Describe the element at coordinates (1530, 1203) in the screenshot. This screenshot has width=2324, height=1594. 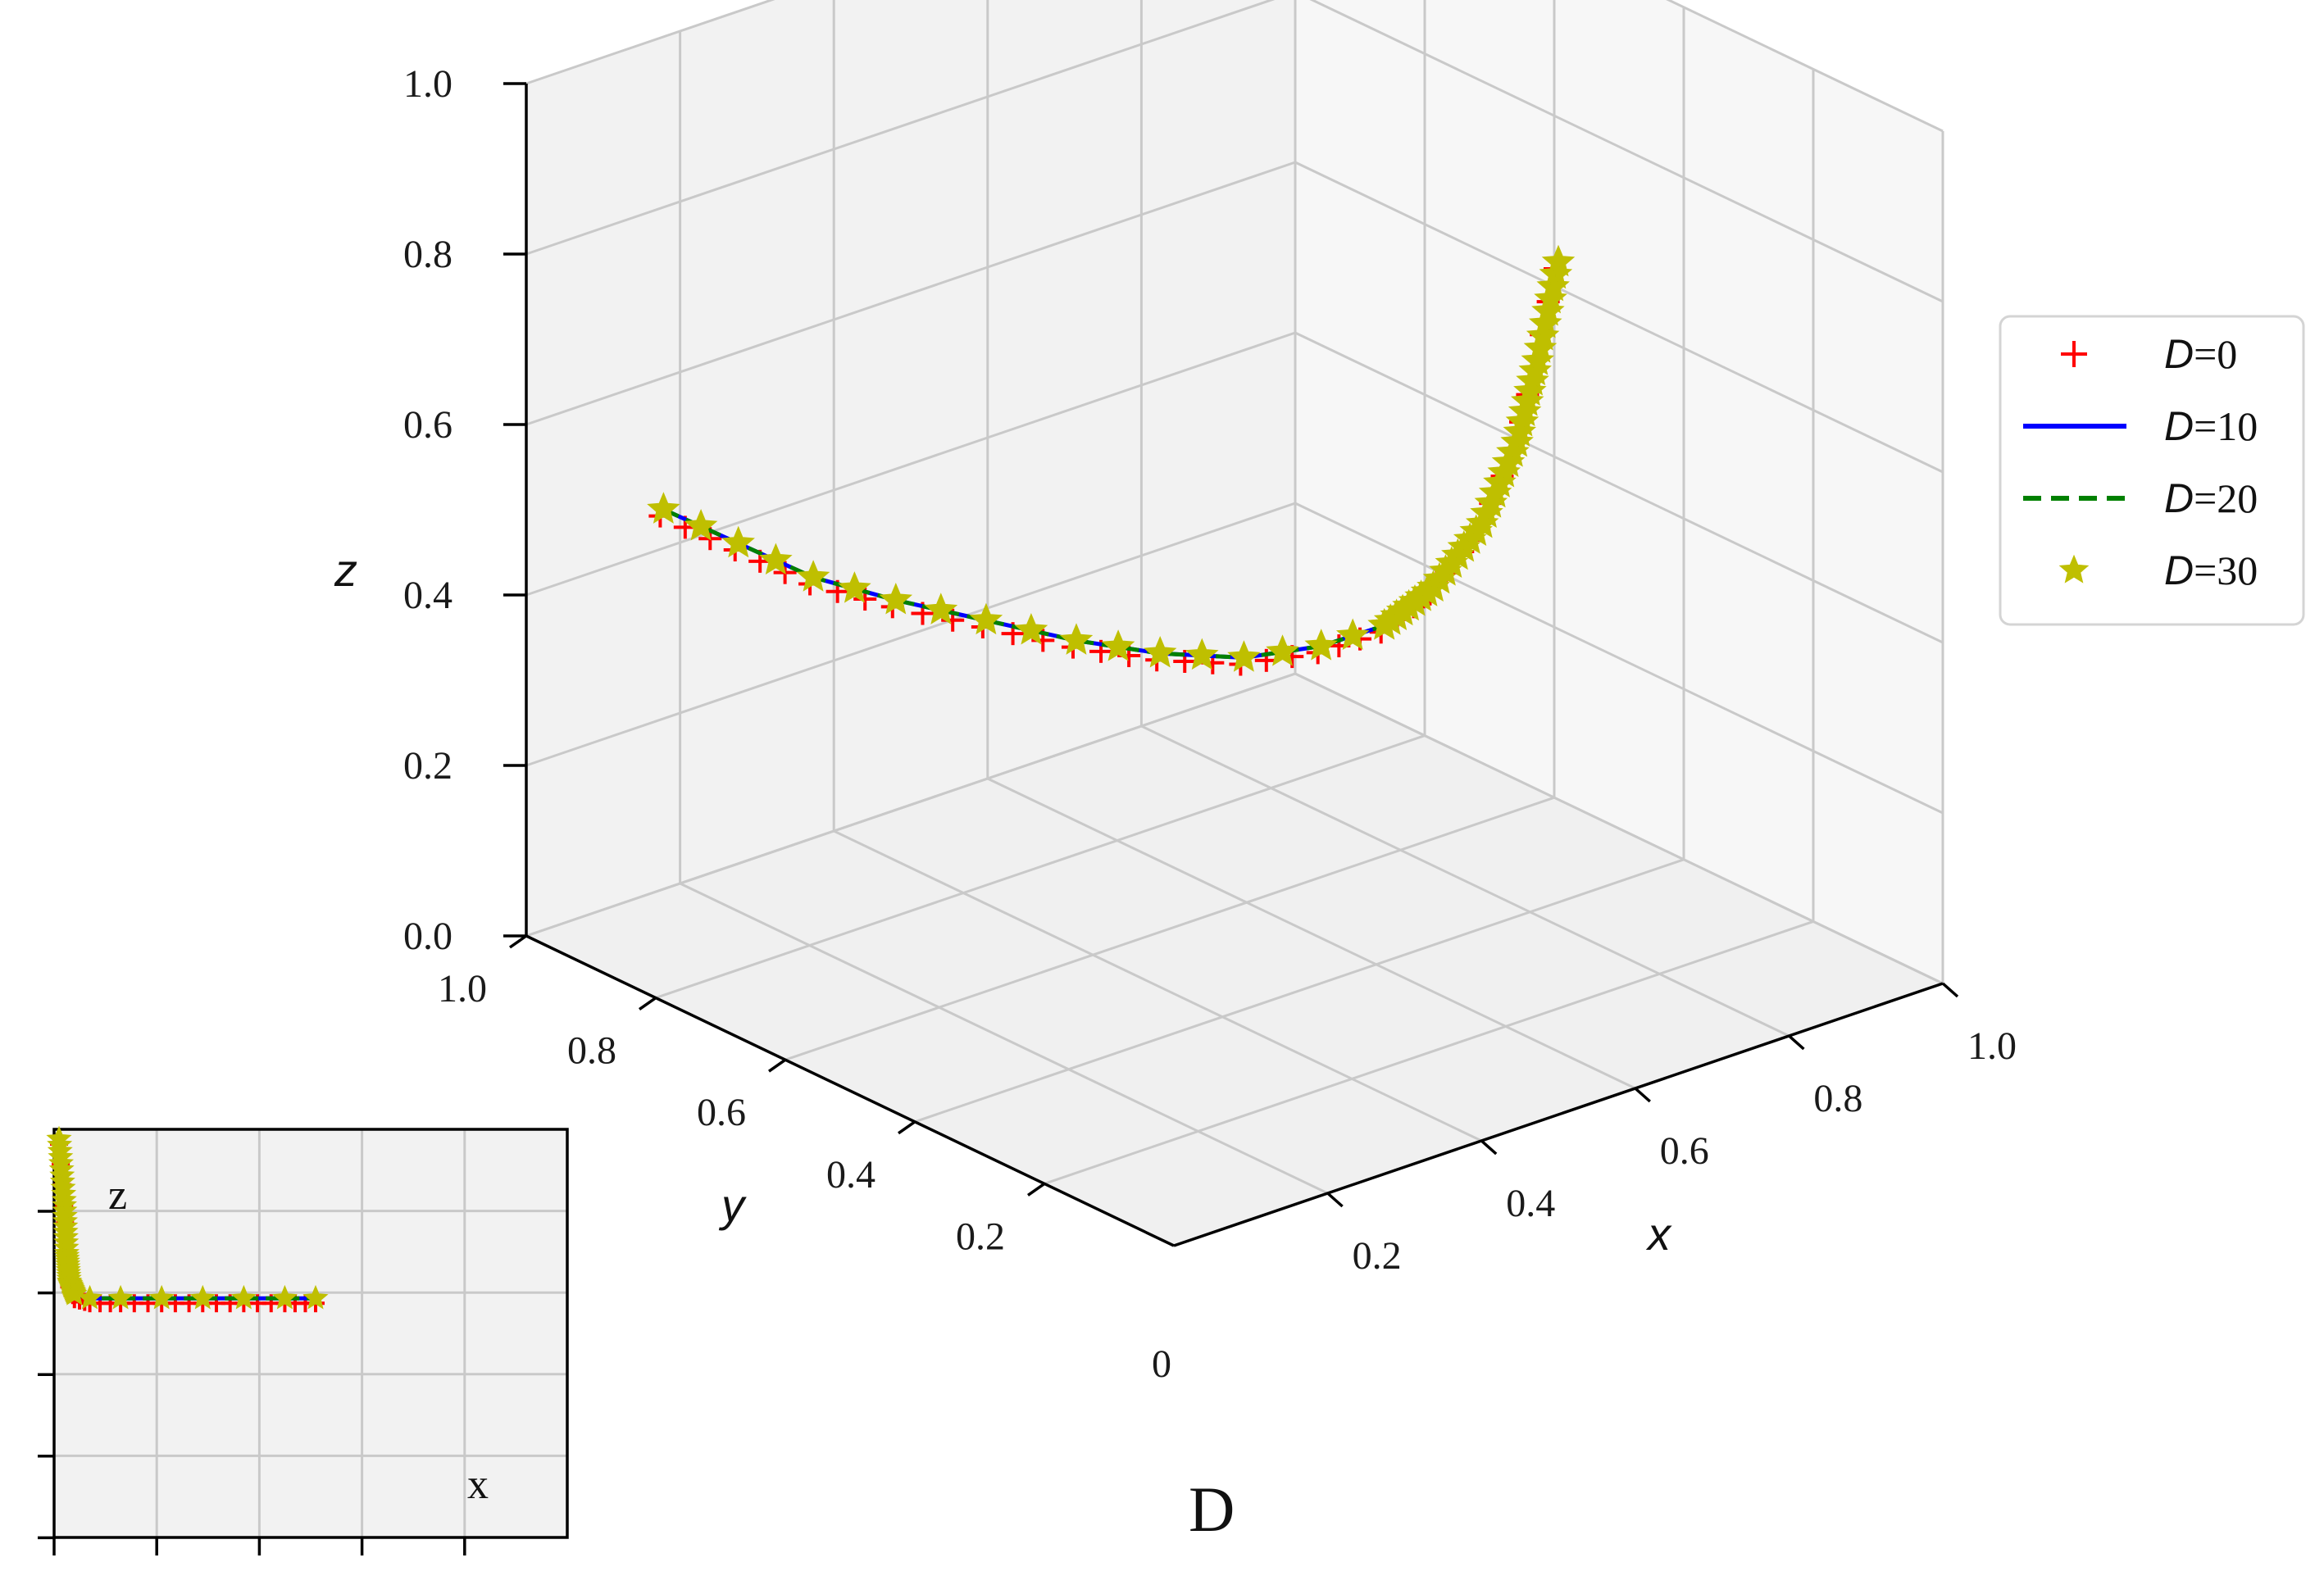
I see `x-tick-label: 0.4` at that location.